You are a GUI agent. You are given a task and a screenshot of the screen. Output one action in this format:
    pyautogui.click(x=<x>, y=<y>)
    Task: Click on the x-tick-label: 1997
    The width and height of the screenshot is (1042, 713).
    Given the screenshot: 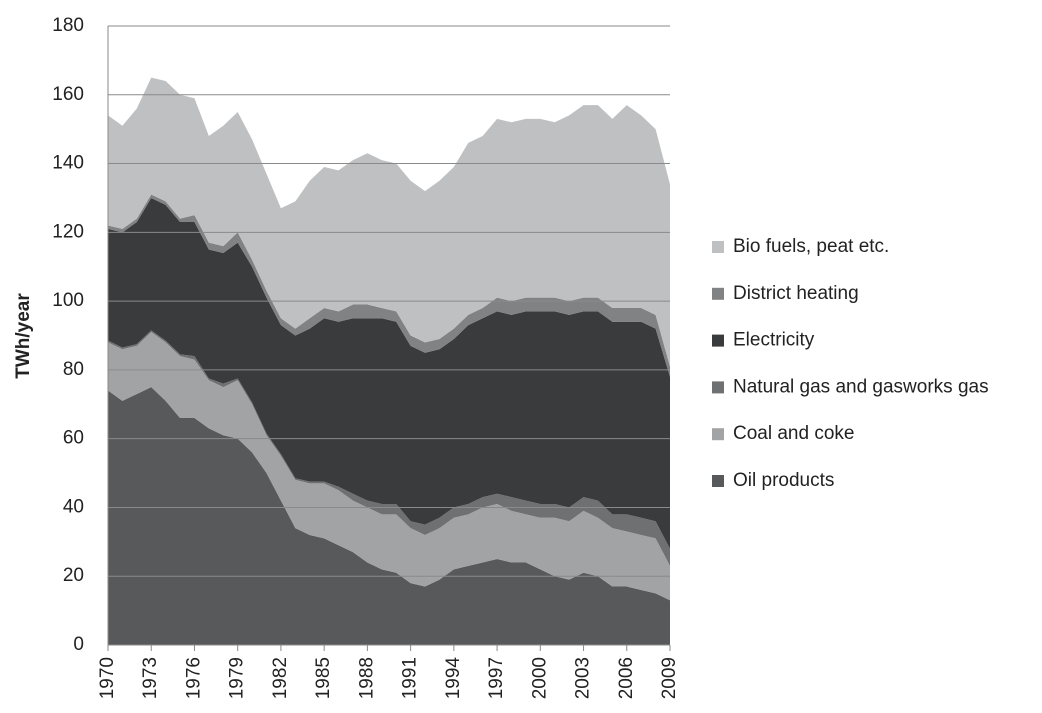 What is the action you would take?
    pyautogui.click(x=496, y=678)
    